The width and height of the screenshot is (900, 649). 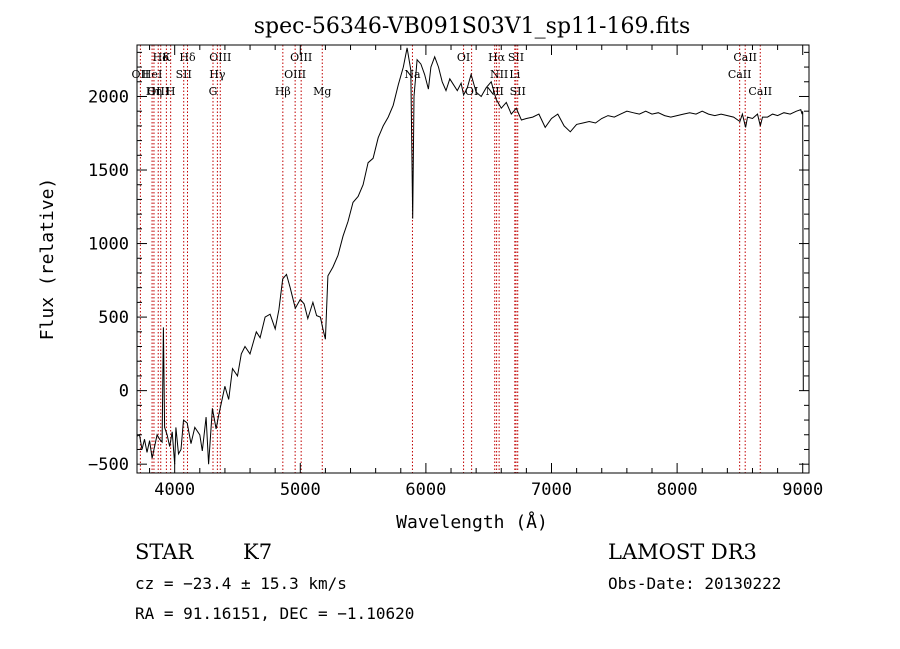 What do you see at coordinates (124, 392) in the screenshot?
I see `y-tick-label: 0` at bounding box center [124, 392].